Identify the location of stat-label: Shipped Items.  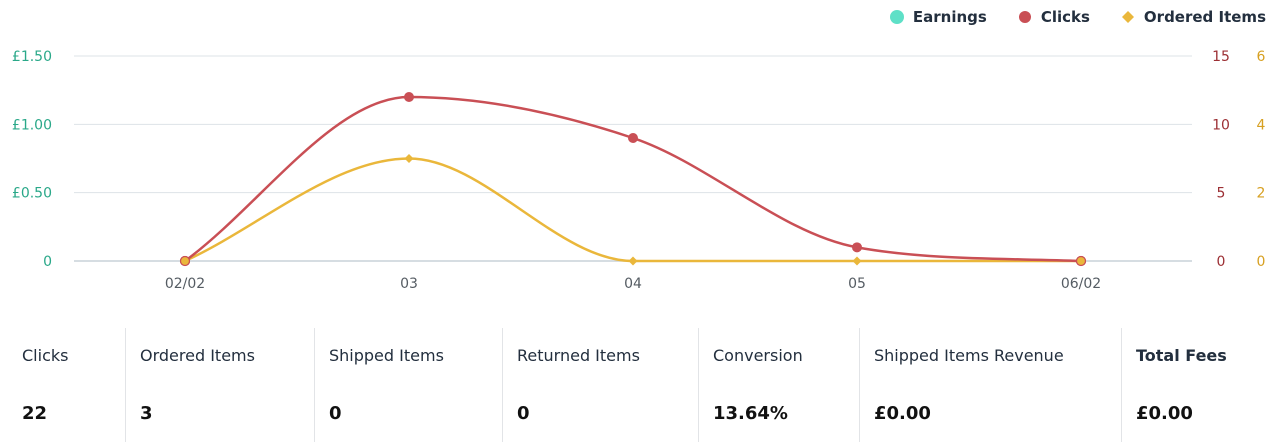
(386, 355).